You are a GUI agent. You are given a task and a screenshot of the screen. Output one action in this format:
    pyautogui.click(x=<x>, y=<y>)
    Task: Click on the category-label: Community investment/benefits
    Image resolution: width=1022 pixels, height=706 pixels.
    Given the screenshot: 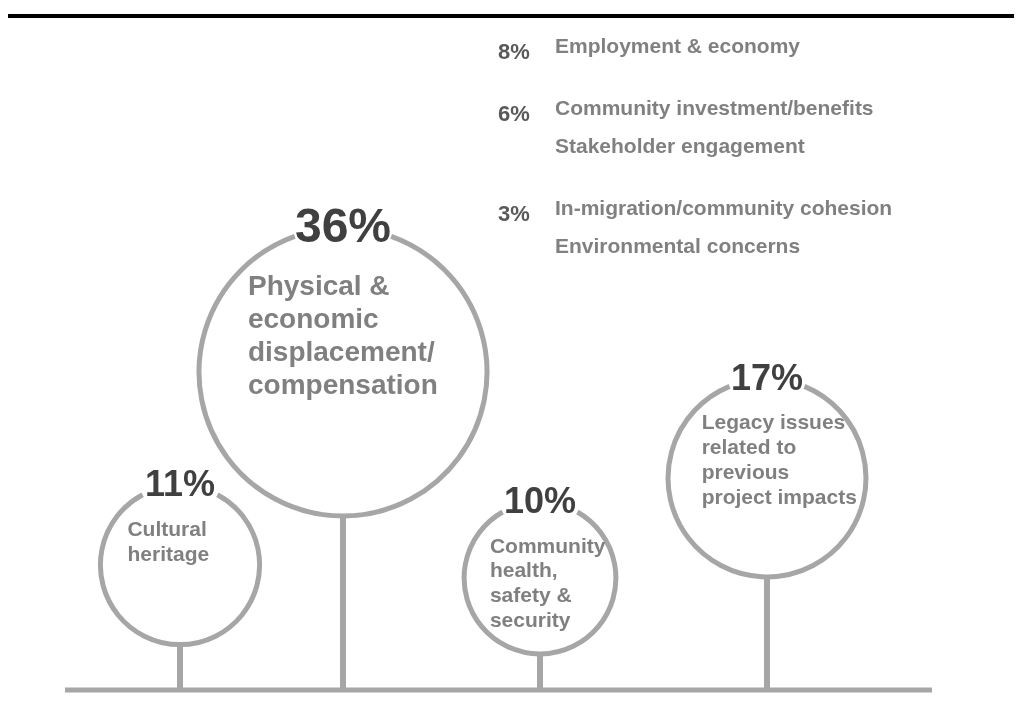 What is the action you would take?
    pyautogui.click(x=714, y=107)
    